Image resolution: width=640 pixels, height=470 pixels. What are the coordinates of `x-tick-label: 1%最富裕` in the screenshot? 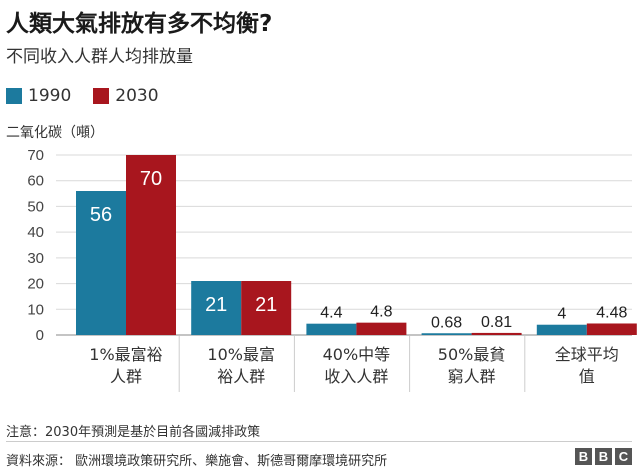 It's located at (125, 354).